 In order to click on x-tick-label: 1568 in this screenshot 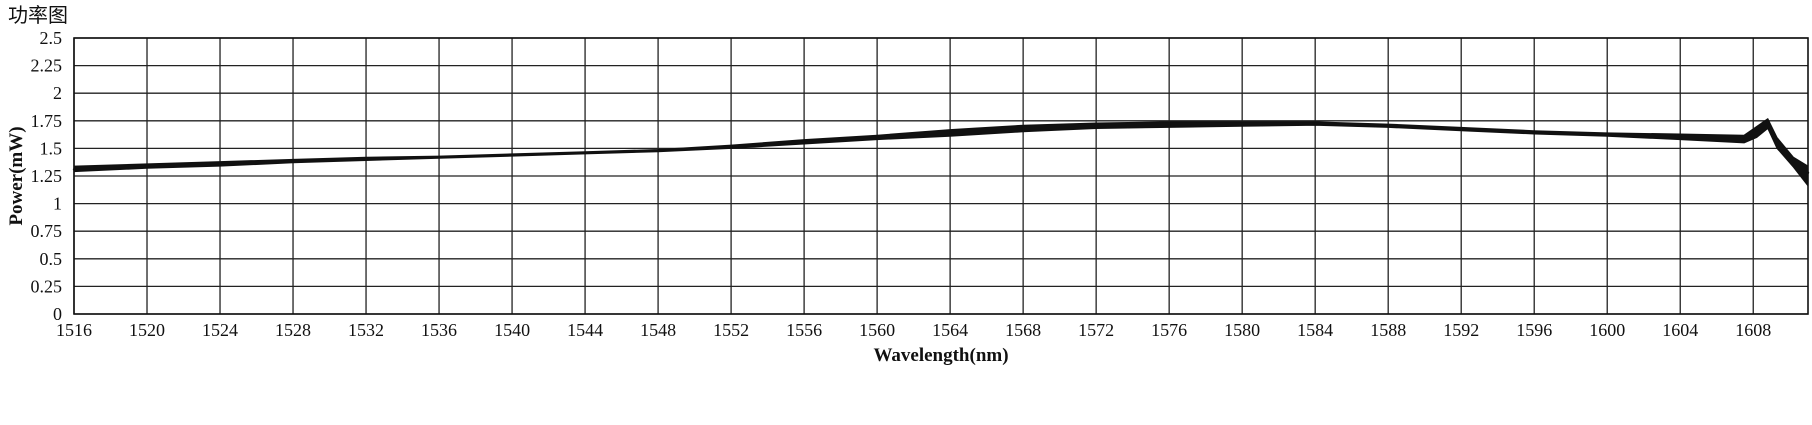, I will do `click(1023, 330)`.